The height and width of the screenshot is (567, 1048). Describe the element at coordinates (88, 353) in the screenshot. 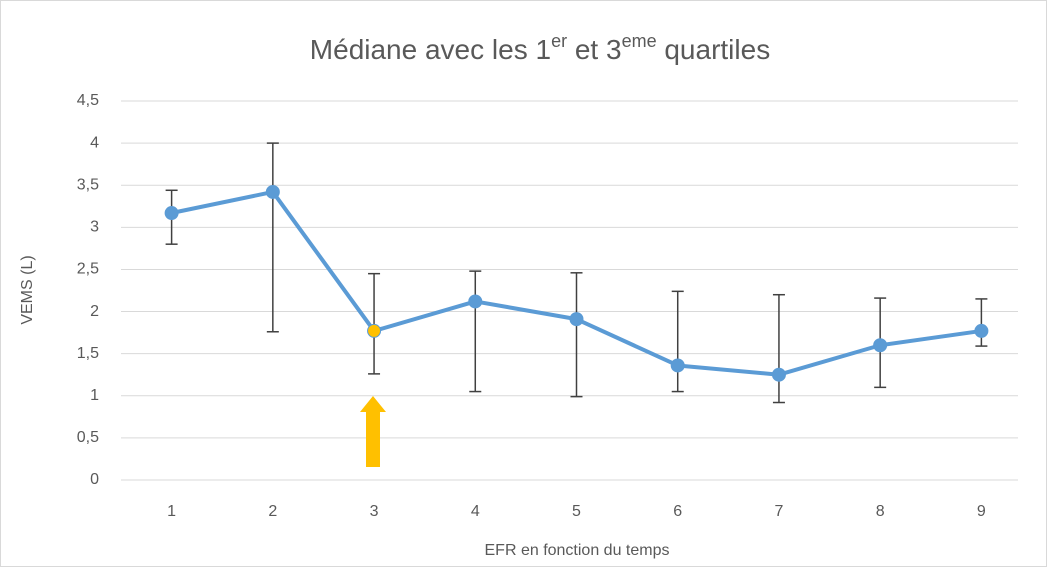

I see `y-tick-label: 1,5` at that location.